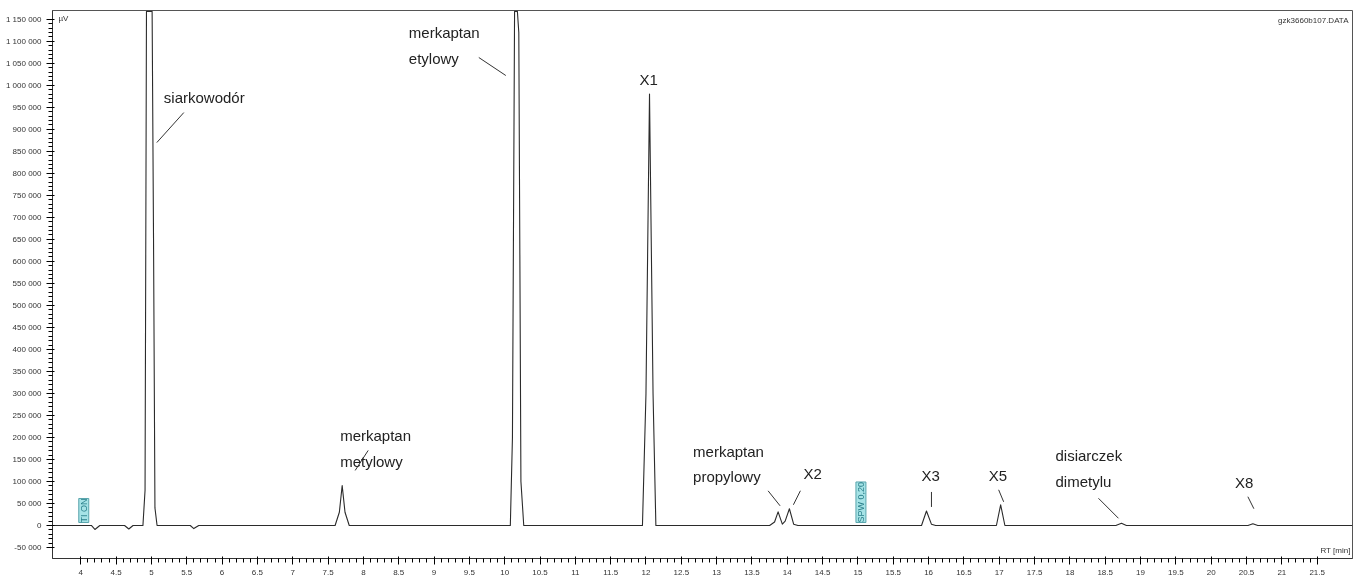 The height and width of the screenshot is (588, 1359). Describe the element at coordinates (257, 572) in the screenshot. I see `x-tick-label: 6.5` at that location.